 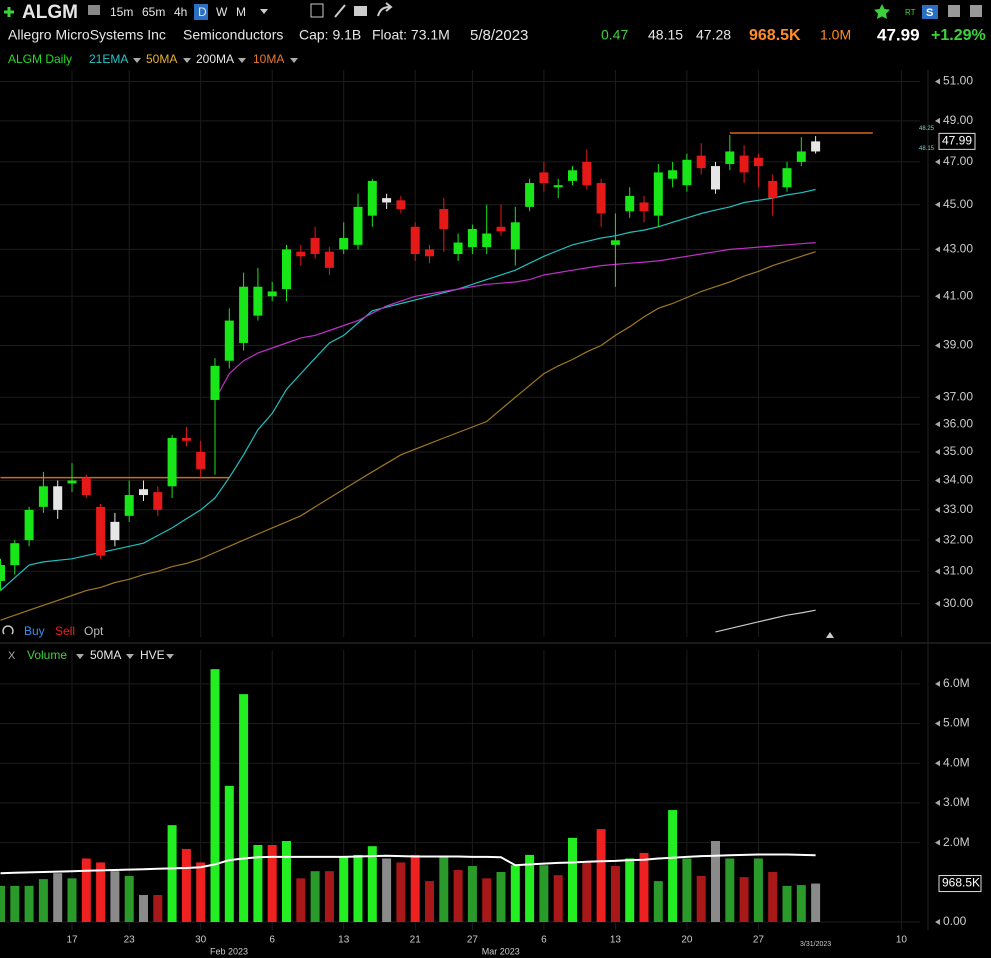 What do you see at coordinates (317, 10) in the screenshot?
I see `icon-table` at bounding box center [317, 10].